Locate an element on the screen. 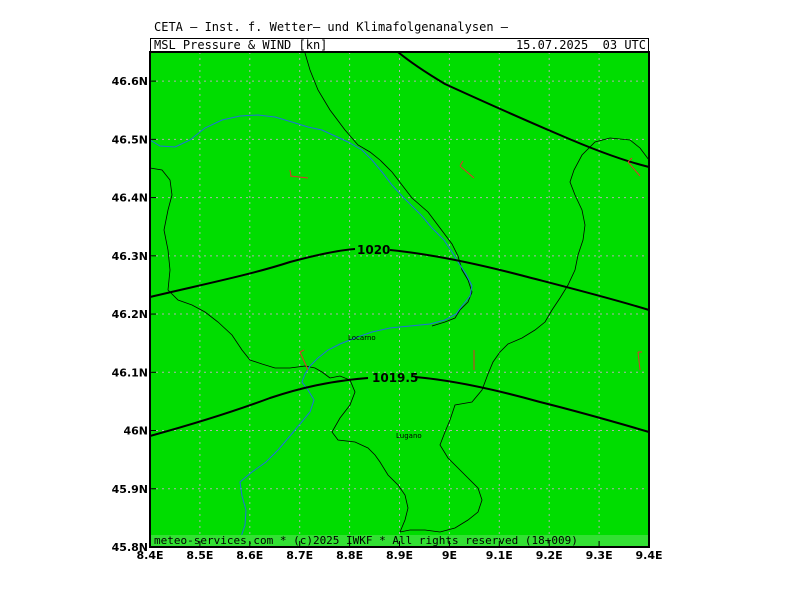  x-tick-label: 9.4E is located at coordinates (648, 555).